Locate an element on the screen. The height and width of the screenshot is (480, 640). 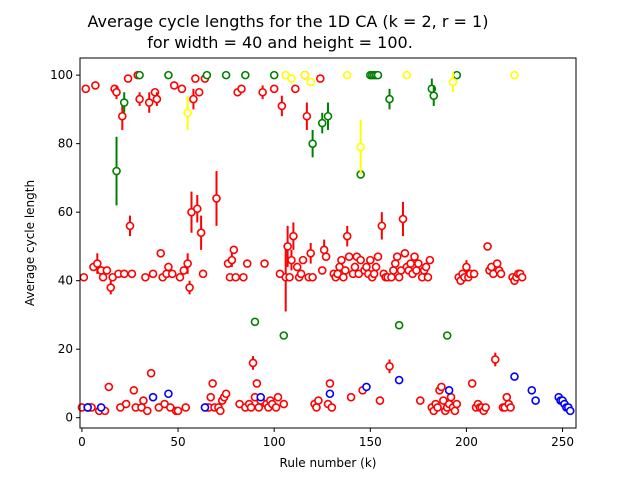
y-tick-label: 40 is located at coordinates (65, 281).